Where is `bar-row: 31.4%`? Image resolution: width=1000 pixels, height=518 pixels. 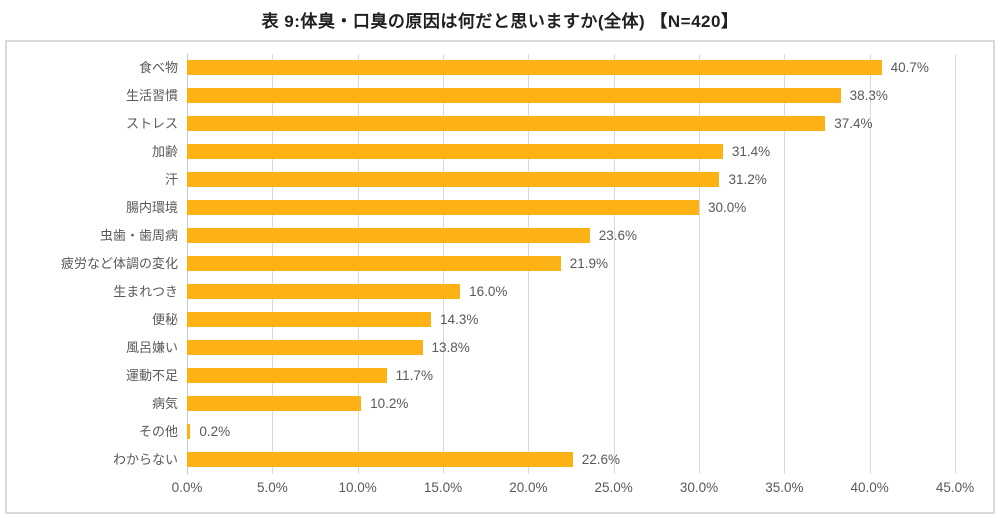
bar-row: 31.4% is located at coordinates (571, 152).